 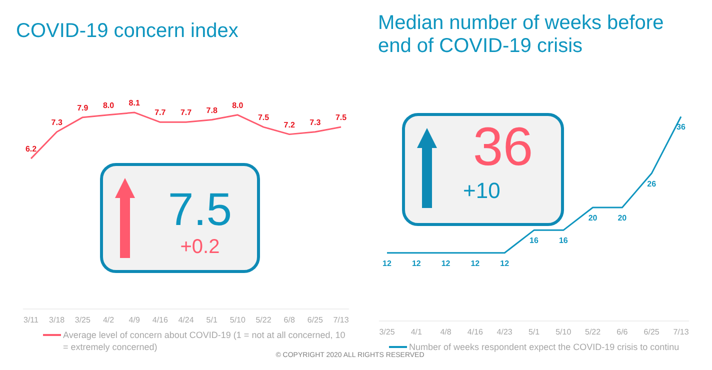 I want to click on annotation: 36, so click(x=503, y=147).